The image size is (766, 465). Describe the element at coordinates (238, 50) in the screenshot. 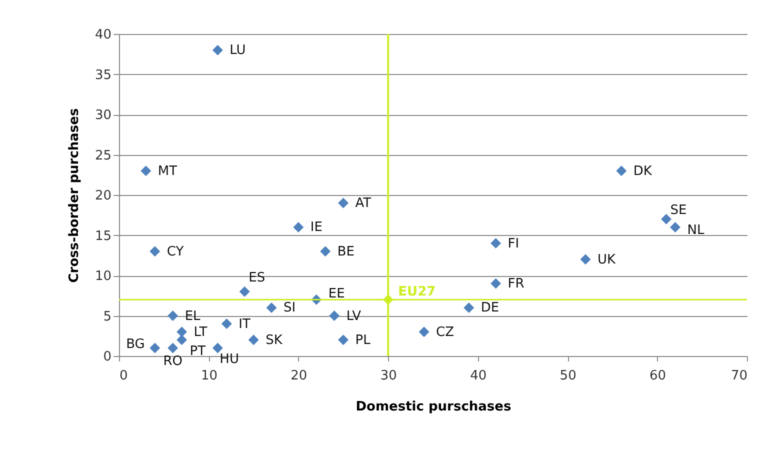

I see `annotation: LU` at that location.